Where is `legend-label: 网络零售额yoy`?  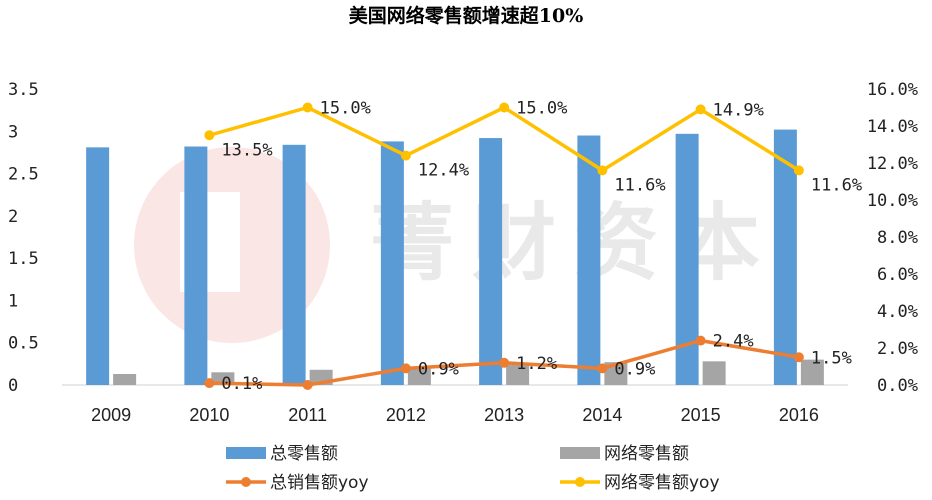 legend-label: 网络零售额yoy is located at coordinates (662, 483).